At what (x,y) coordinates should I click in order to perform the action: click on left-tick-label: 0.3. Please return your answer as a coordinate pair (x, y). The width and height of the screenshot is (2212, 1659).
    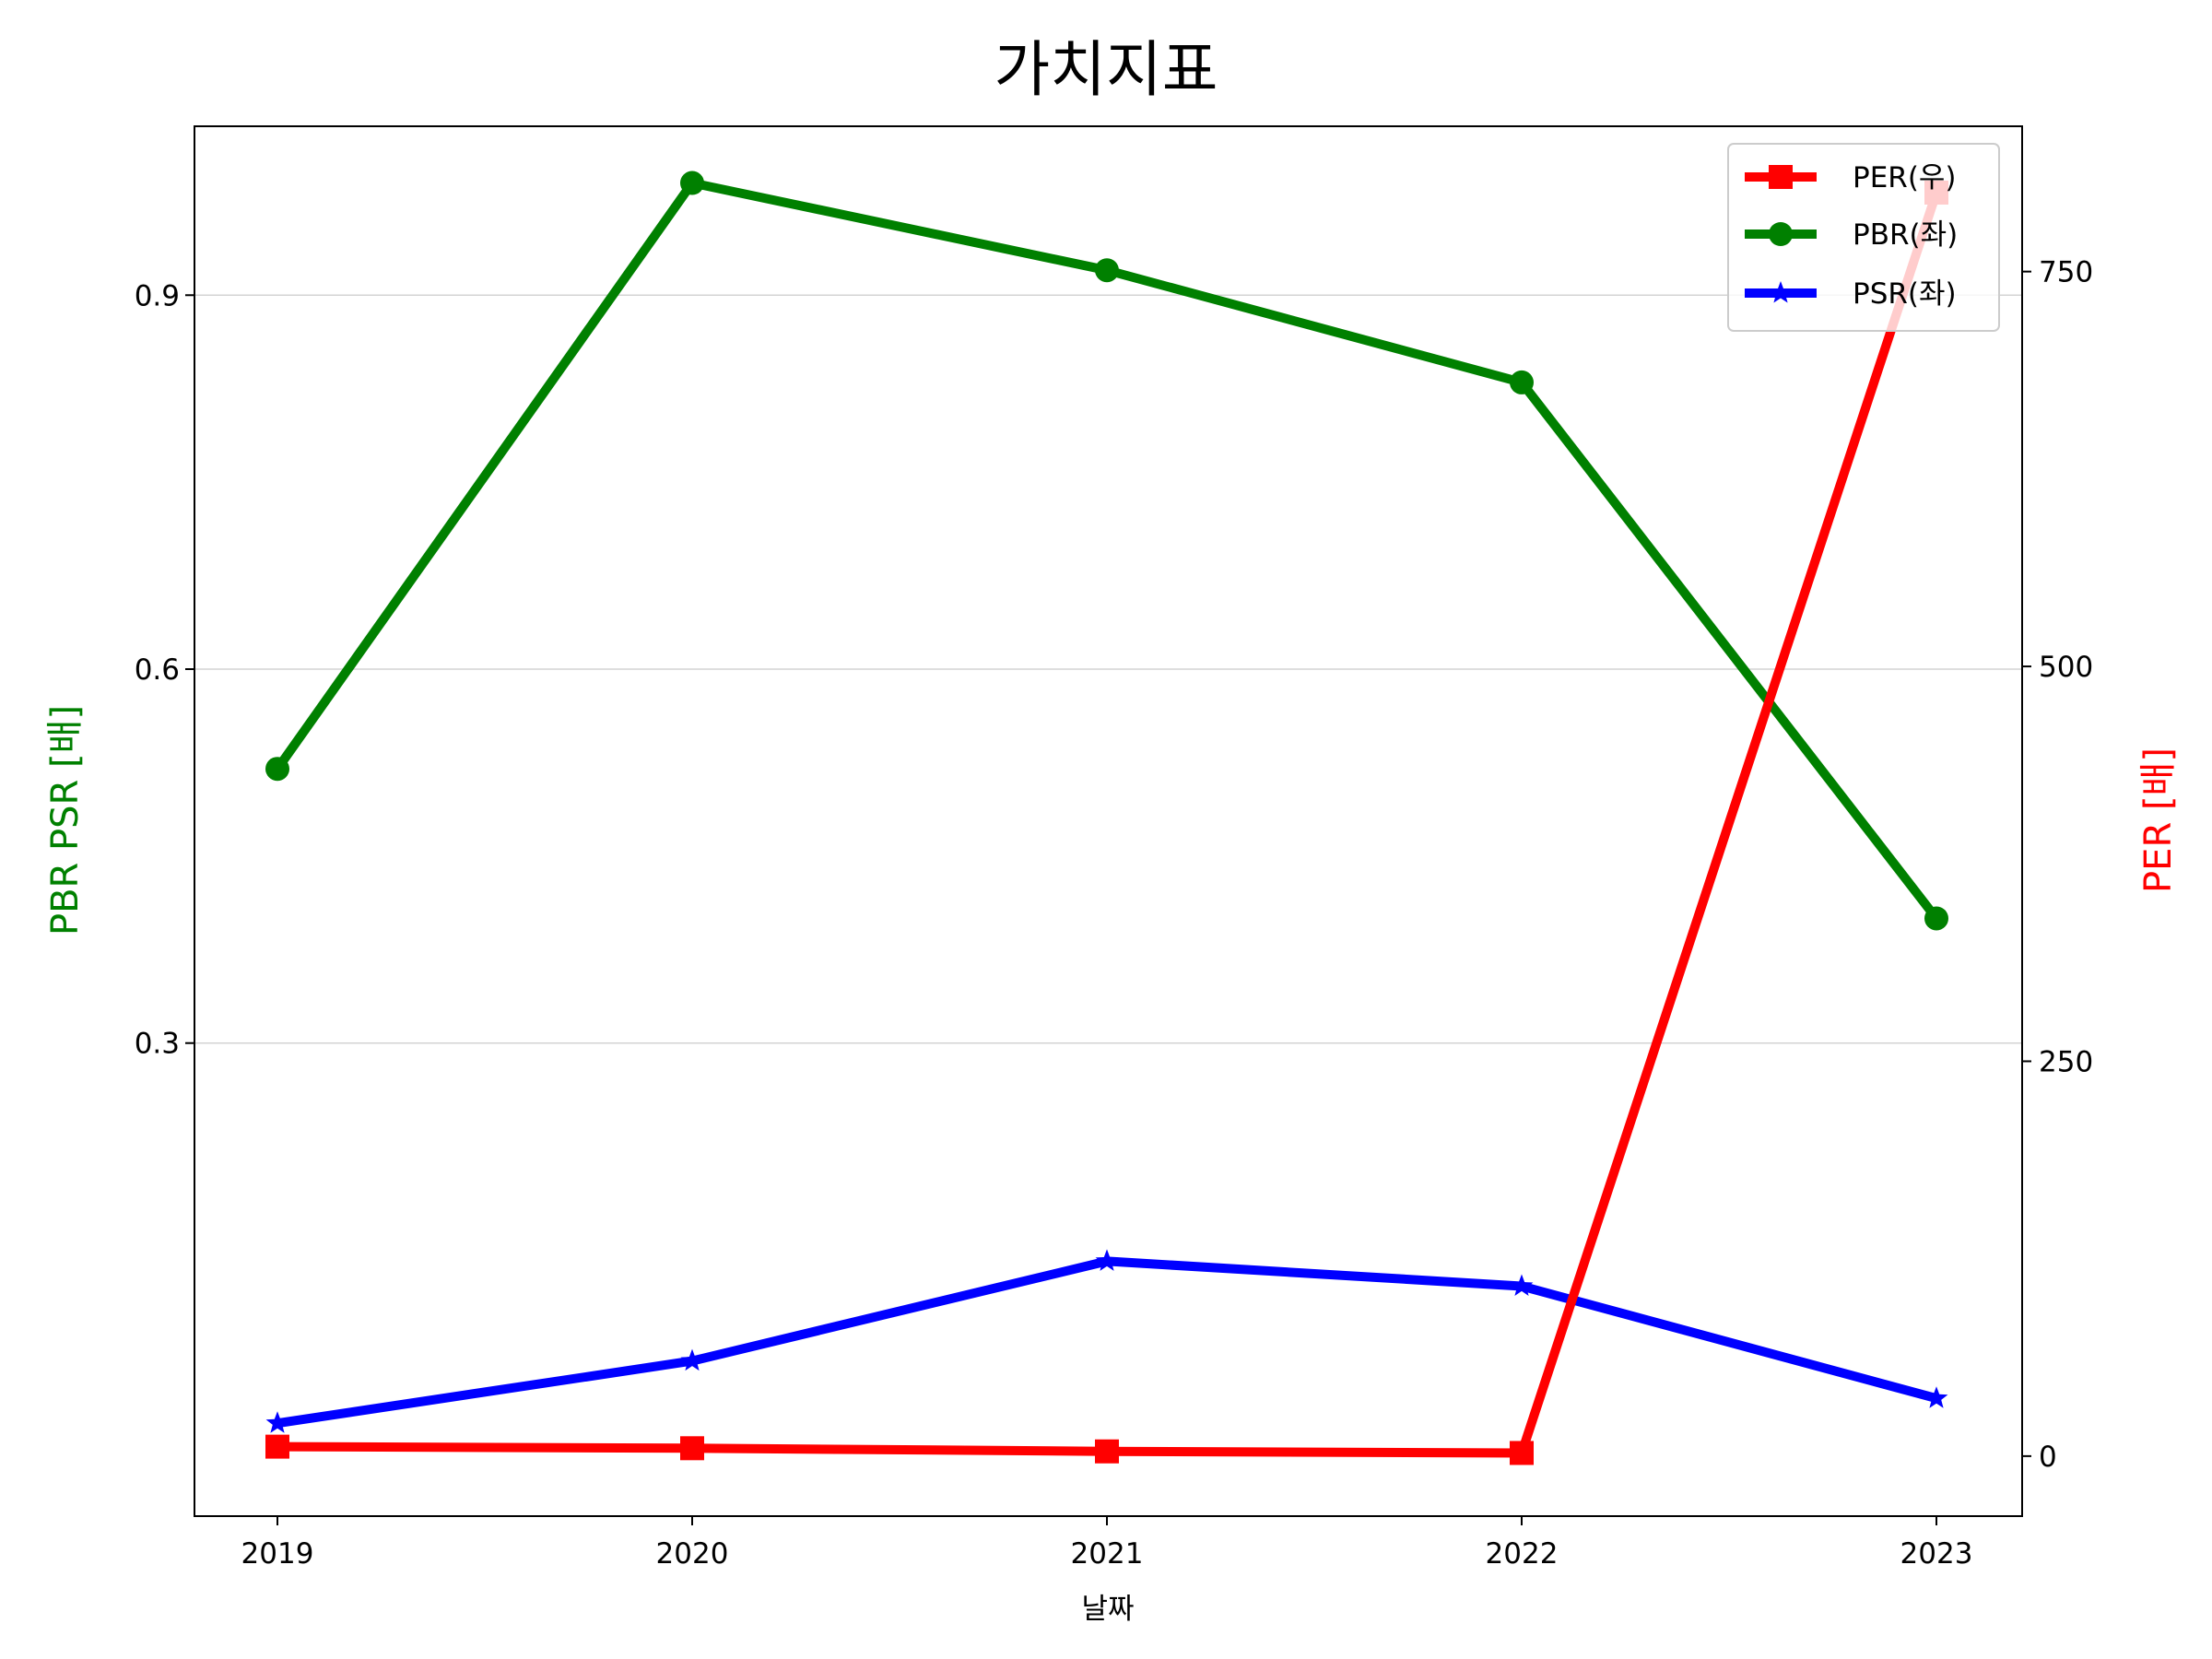
    Looking at the image, I should click on (157, 1044).